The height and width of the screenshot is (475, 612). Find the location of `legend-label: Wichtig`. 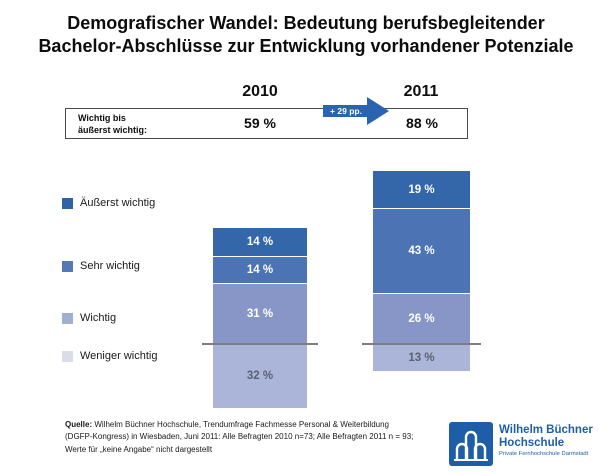

legend-label: Wichtig is located at coordinates (98, 318).